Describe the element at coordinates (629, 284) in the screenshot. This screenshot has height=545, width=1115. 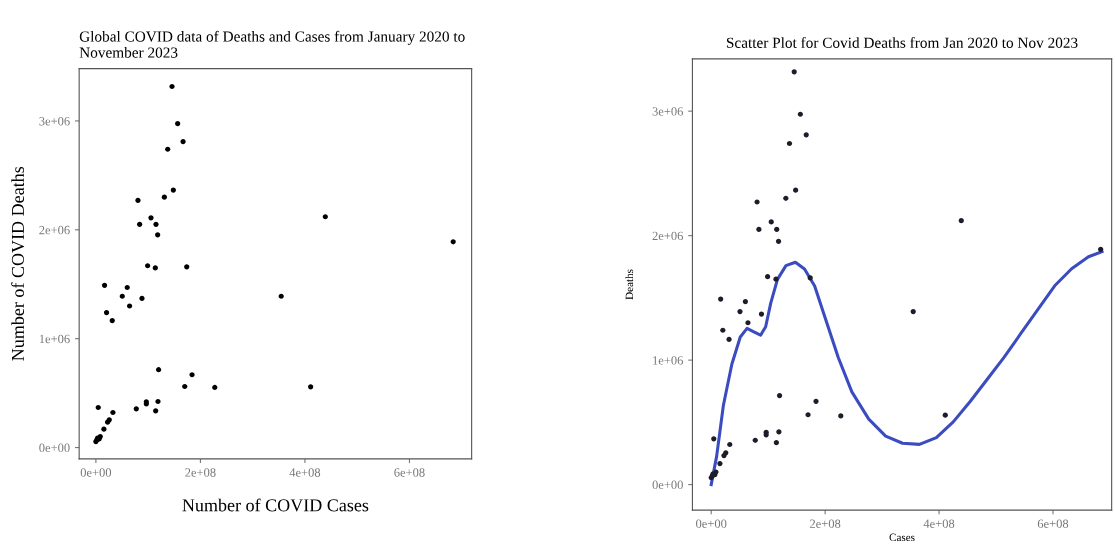
I see `y-axis-title: Deaths` at that location.